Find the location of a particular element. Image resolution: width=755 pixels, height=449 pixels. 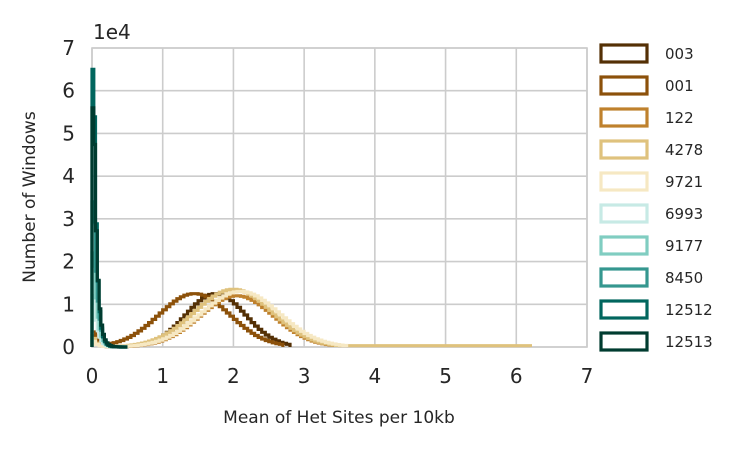

x-tick-label: 3 is located at coordinates (304, 376).